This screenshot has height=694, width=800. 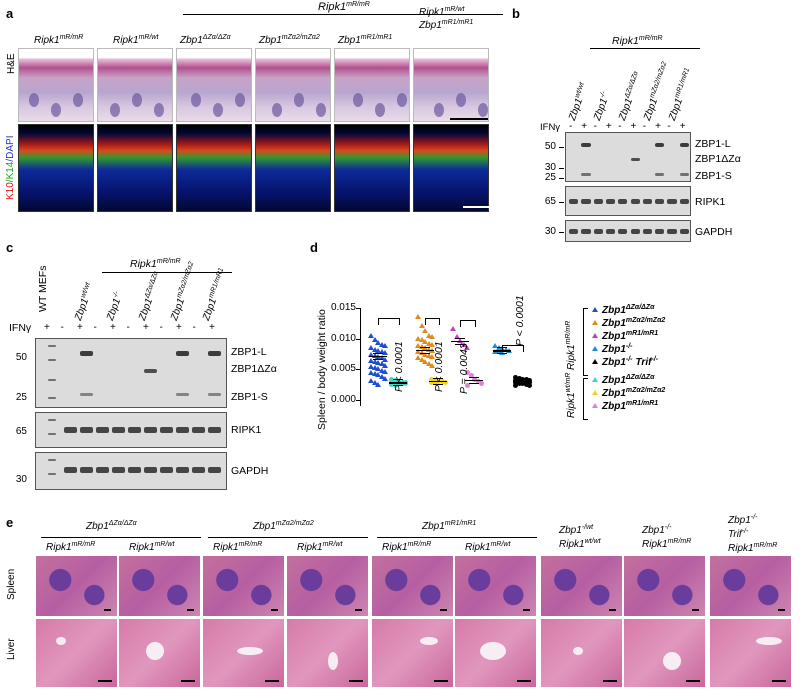 I want to click on e-top-label-2: Zbp1mR1/mR1, so click(x=449, y=526).